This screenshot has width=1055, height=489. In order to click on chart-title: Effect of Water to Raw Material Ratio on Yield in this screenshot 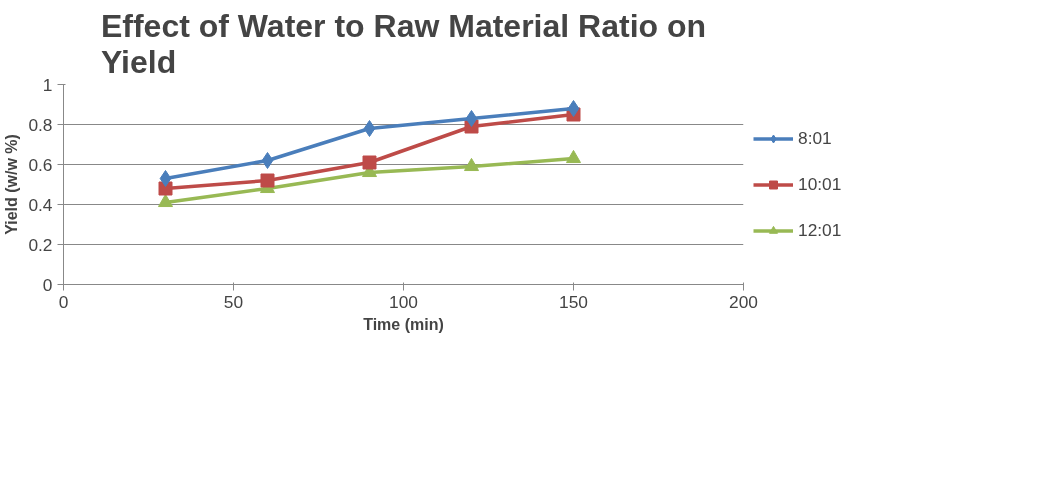, I will do `click(403, 43)`.